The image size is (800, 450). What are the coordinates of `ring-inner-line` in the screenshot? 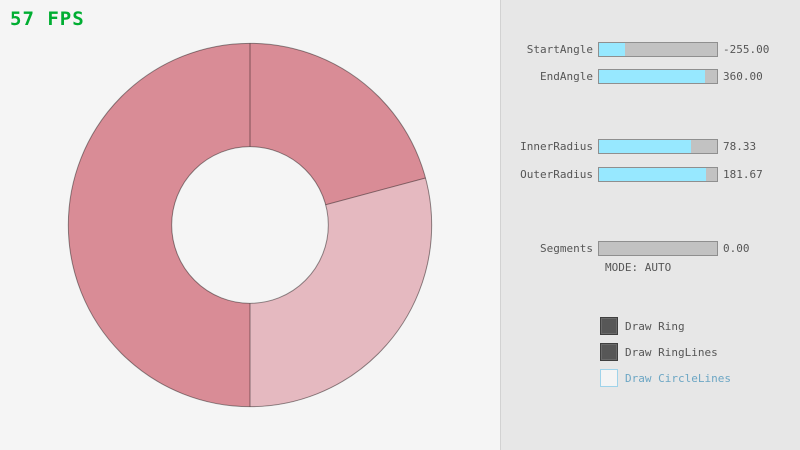 It's located at (250, 225).